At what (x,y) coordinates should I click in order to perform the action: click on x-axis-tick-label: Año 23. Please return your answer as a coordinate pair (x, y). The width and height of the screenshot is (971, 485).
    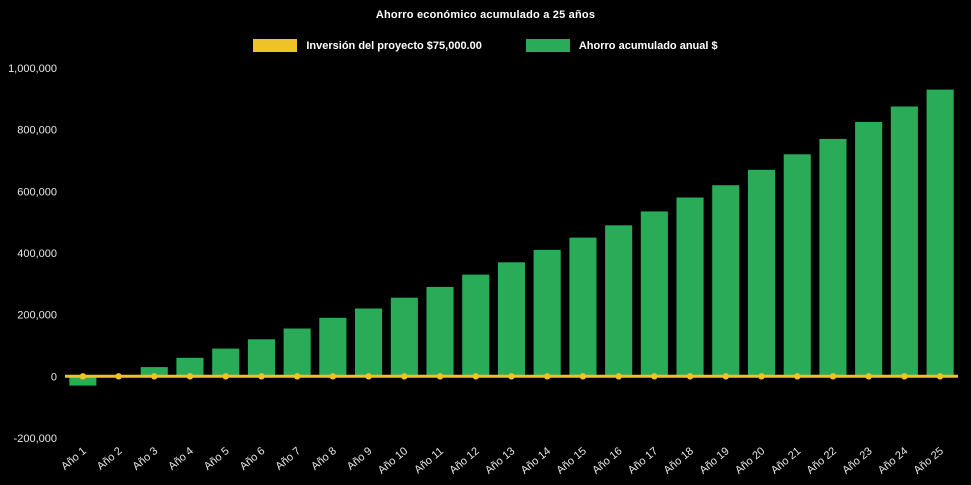
    Looking at the image, I should click on (857, 461).